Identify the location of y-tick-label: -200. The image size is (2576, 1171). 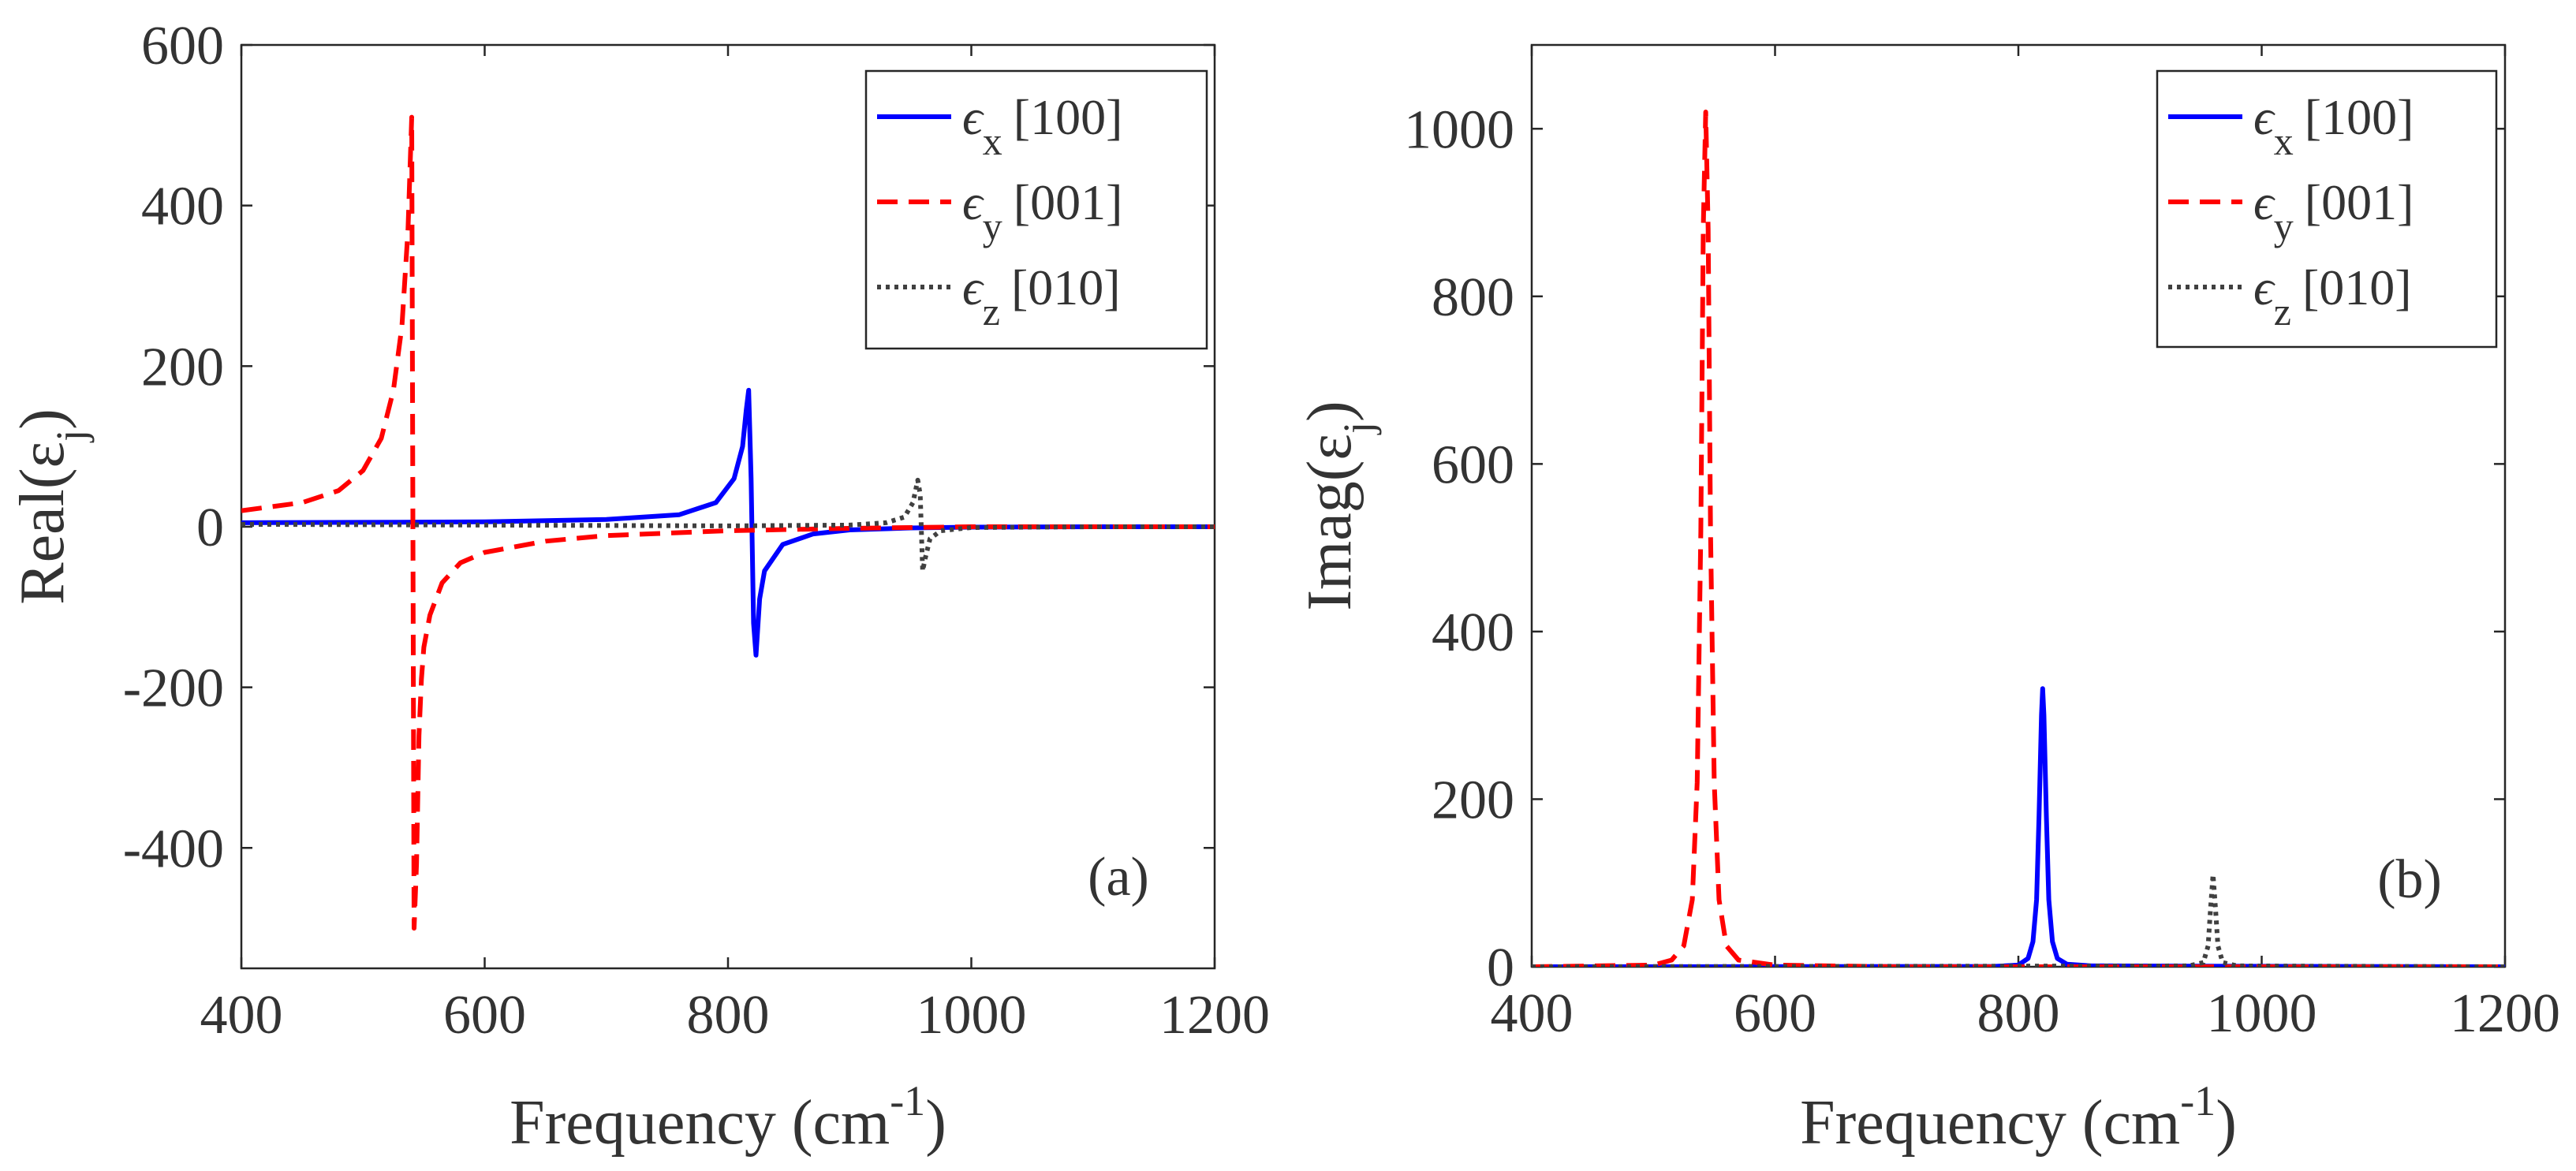
(173, 688).